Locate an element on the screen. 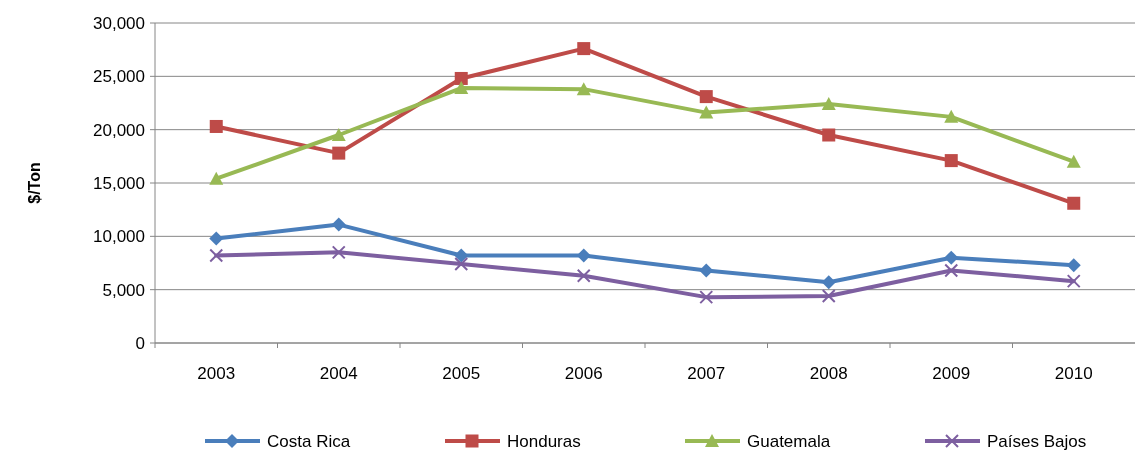  legend-label: Honduras is located at coordinates (544, 441).